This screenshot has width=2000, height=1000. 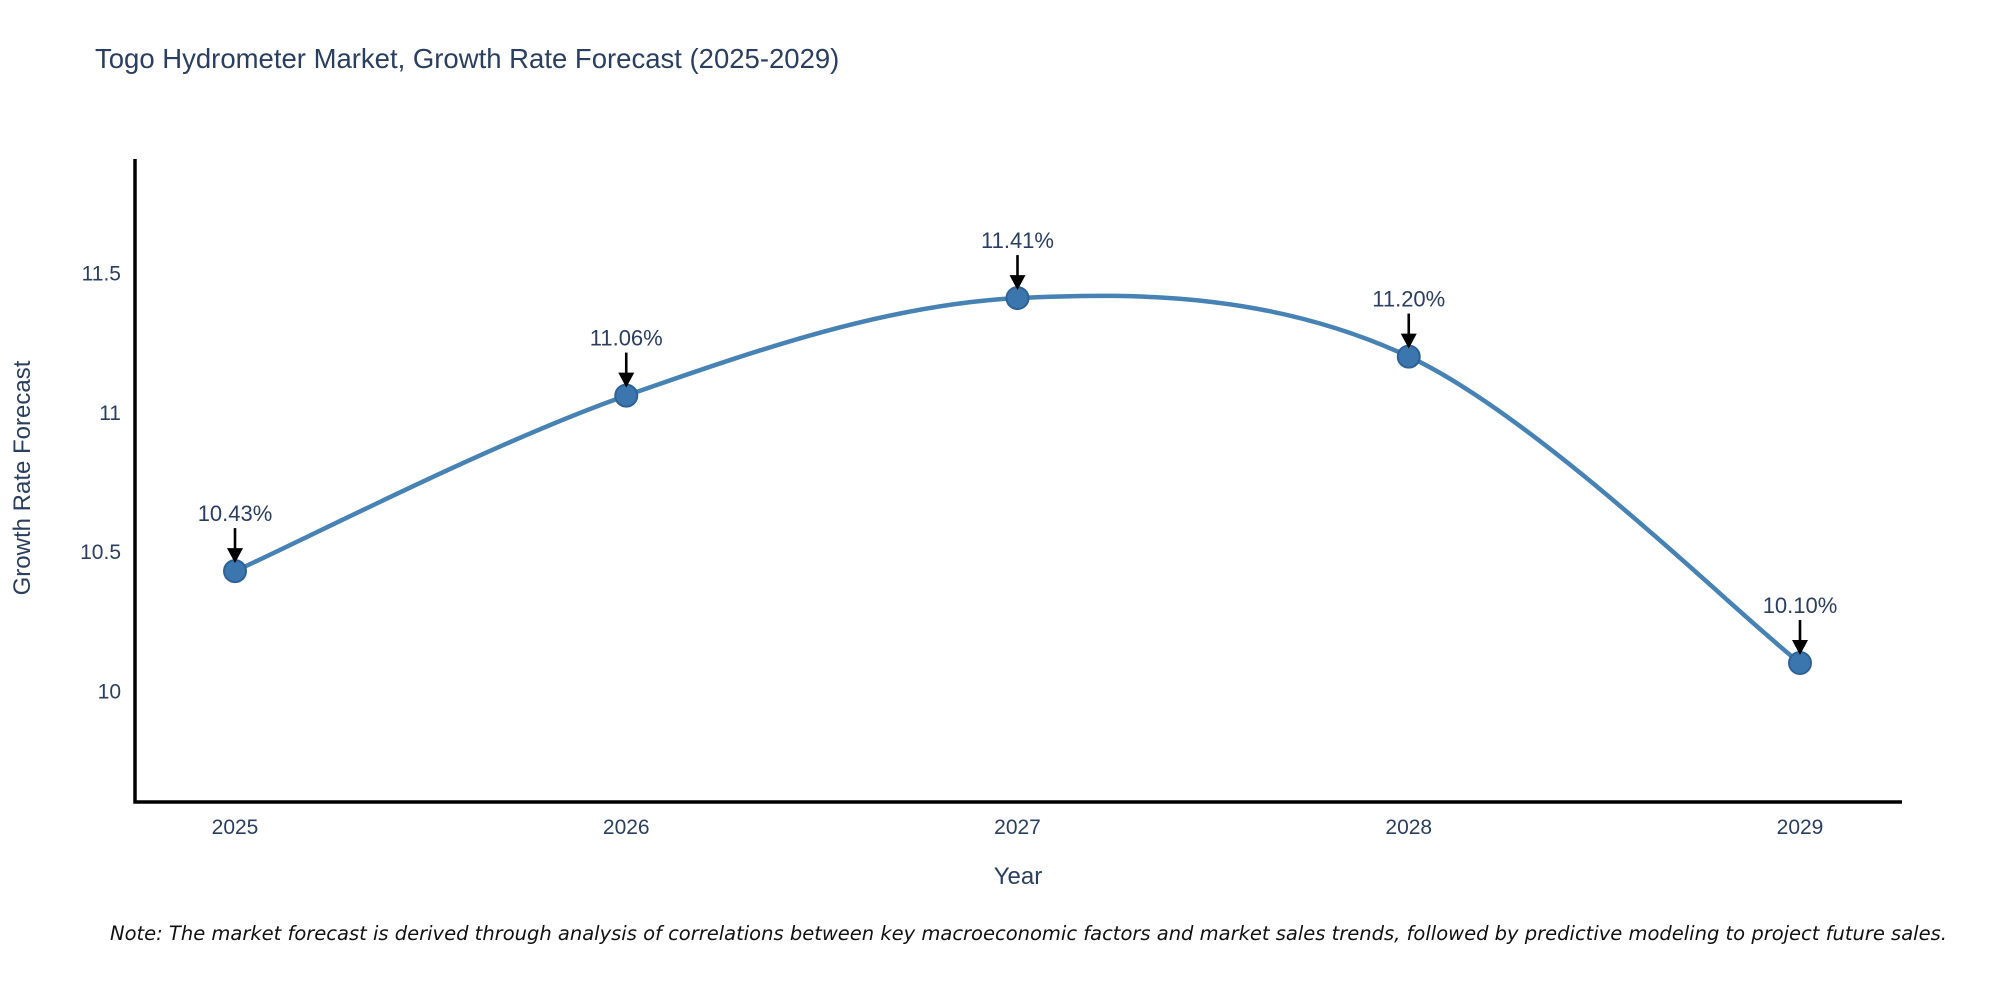 What do you see at coordinates (1800, 827) in the screenshot?
I see `x-tick-label: 2029` at bounding box center [1800, 827].